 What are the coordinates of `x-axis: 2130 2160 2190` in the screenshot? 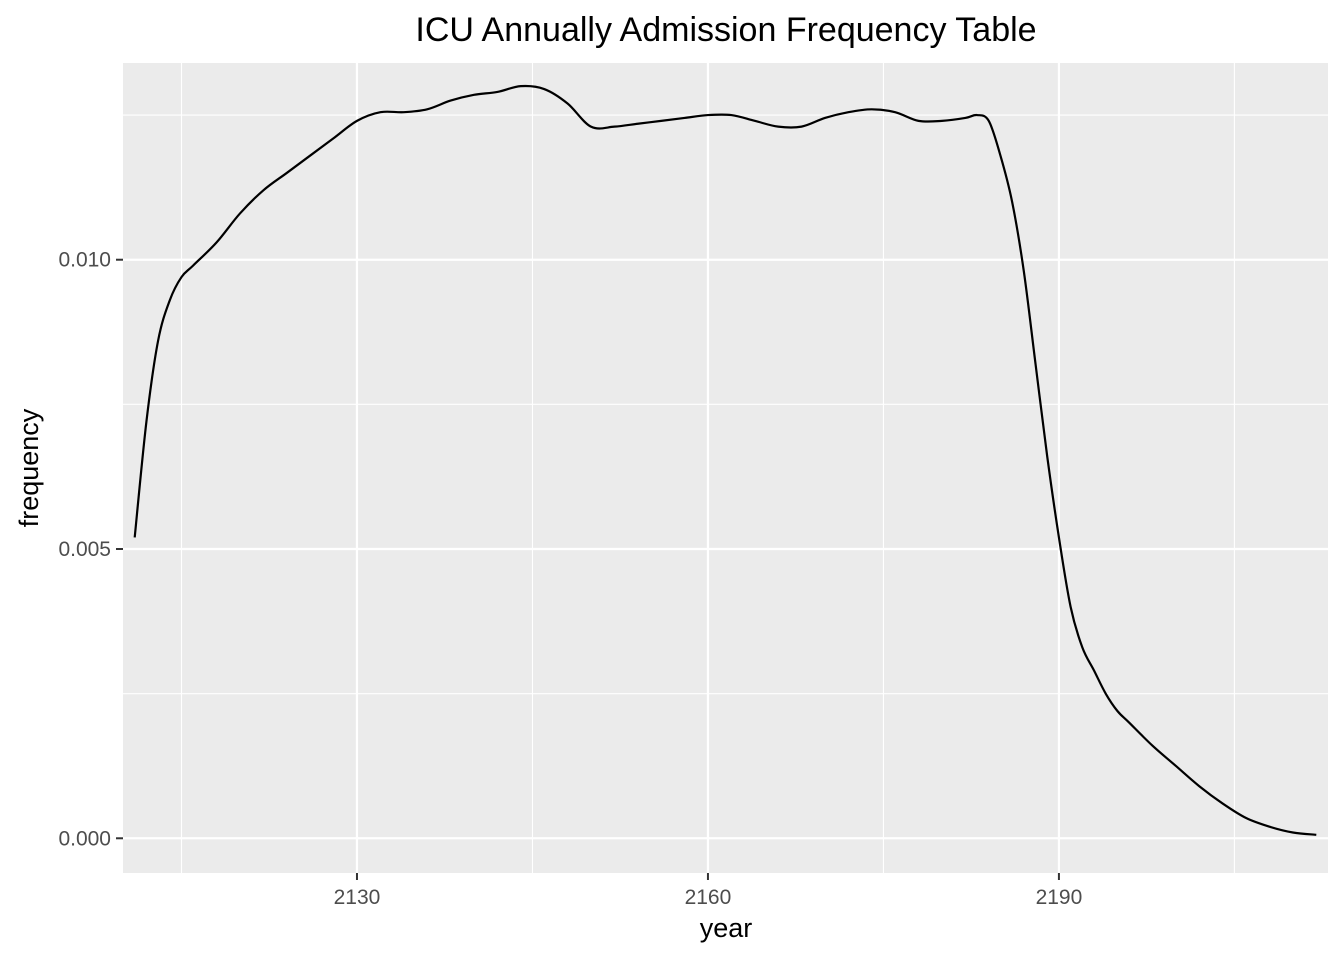 It's located at (708, 891).